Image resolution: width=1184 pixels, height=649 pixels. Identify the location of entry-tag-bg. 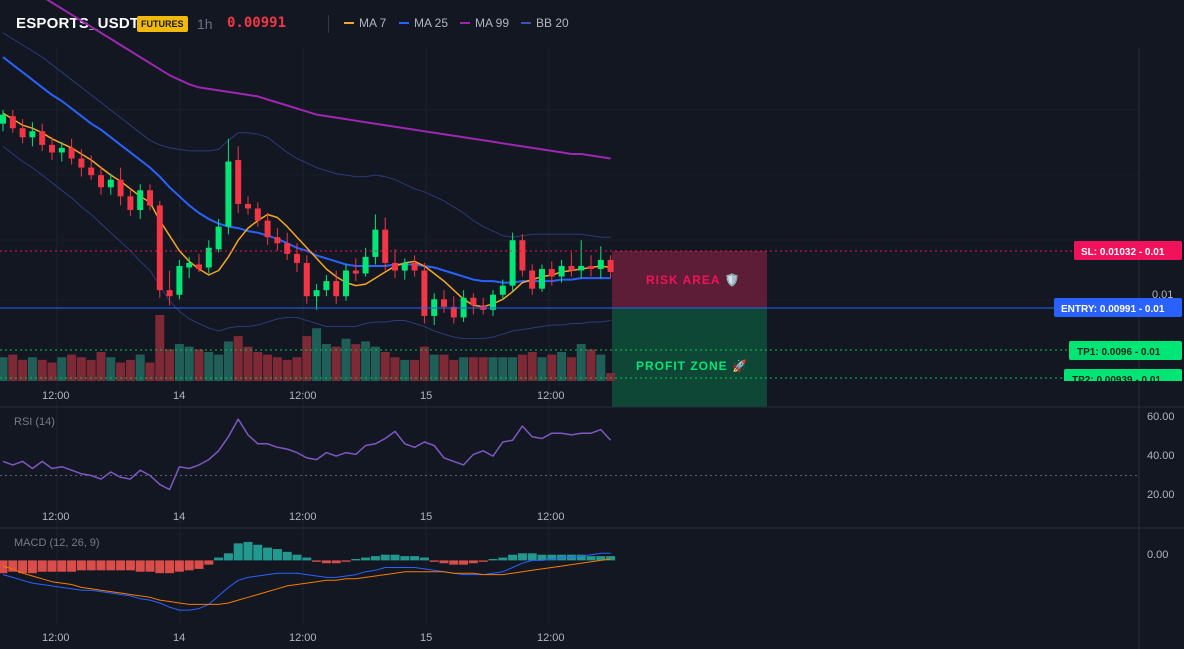
(1118, 307).